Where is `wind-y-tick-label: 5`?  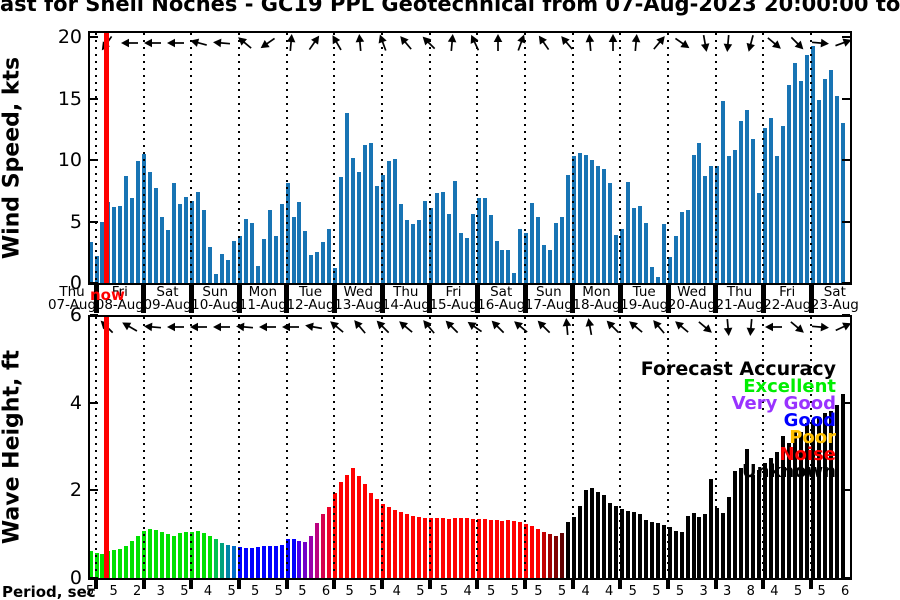 wind-y-tick-label: 5 is located at coordinates (75, 221).